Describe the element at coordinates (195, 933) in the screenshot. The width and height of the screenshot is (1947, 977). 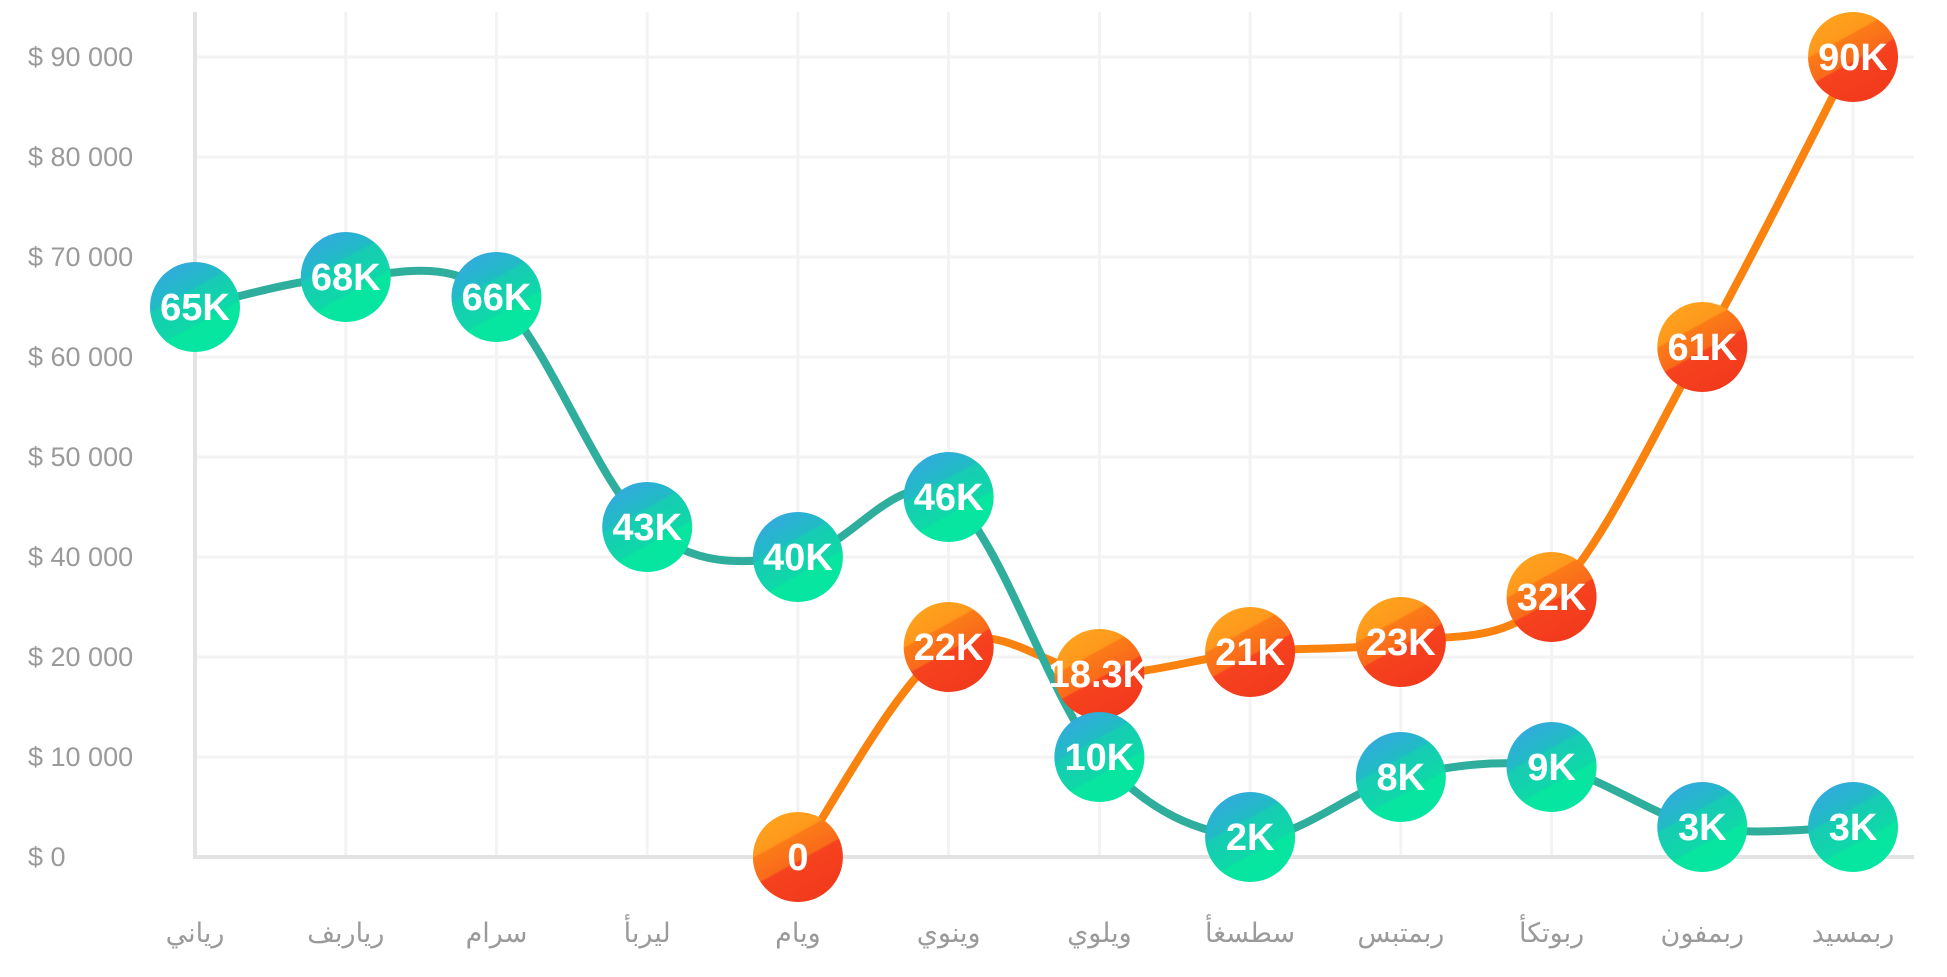
I see `x-tick-label: رياني` at that location.